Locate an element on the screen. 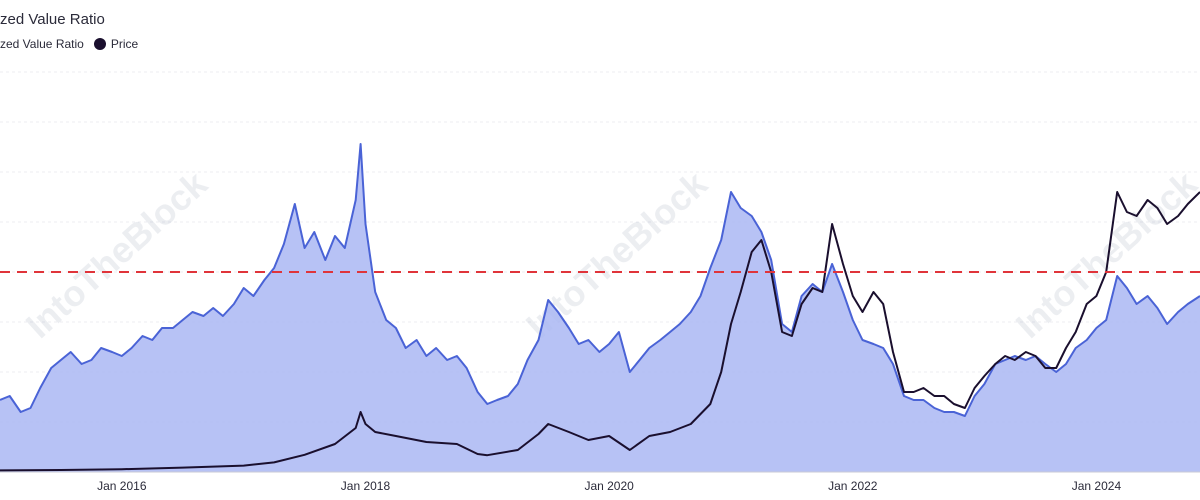 The height and width of the screenshot is (500, 1200). x-tick-label: Jan 2022 is located at coordinates (853, 486).